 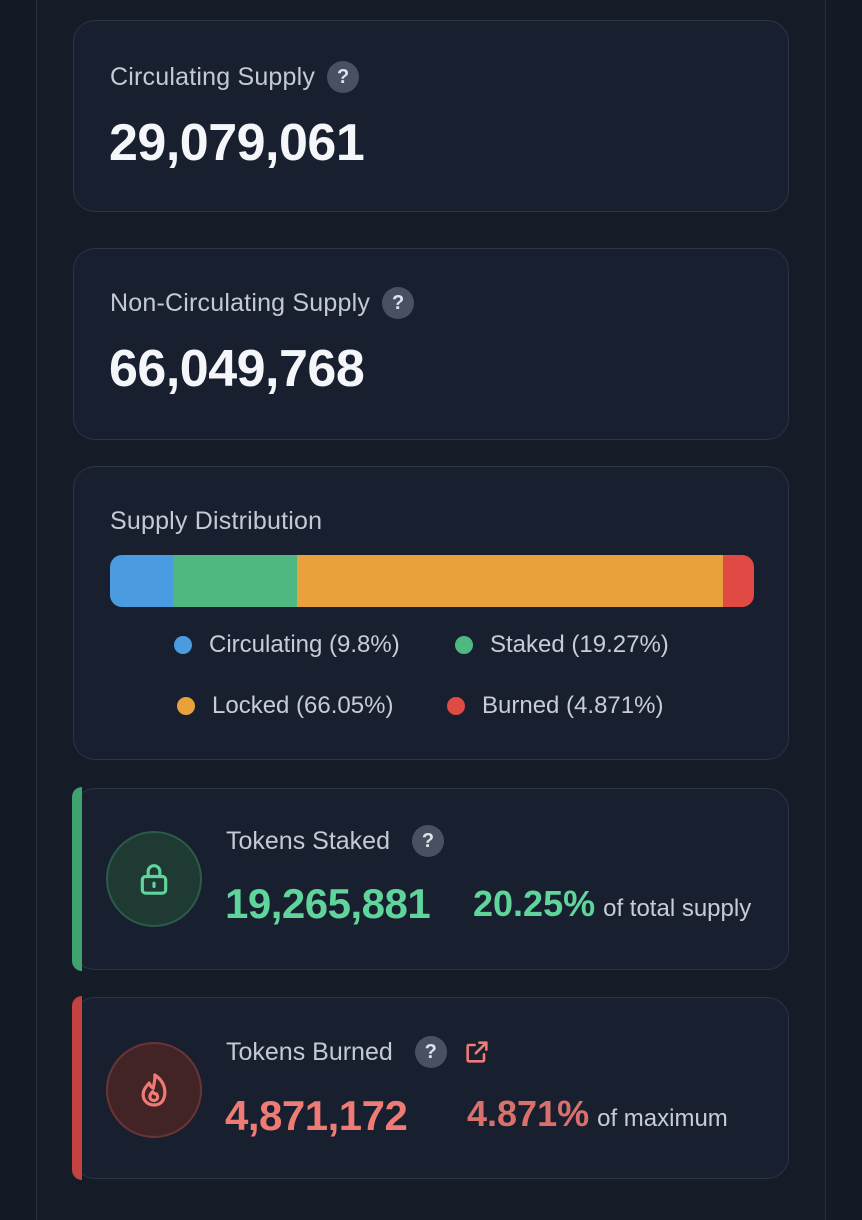 I want to click on legend-item-locked: Locked (66.05%), so click(x=285, y=706).